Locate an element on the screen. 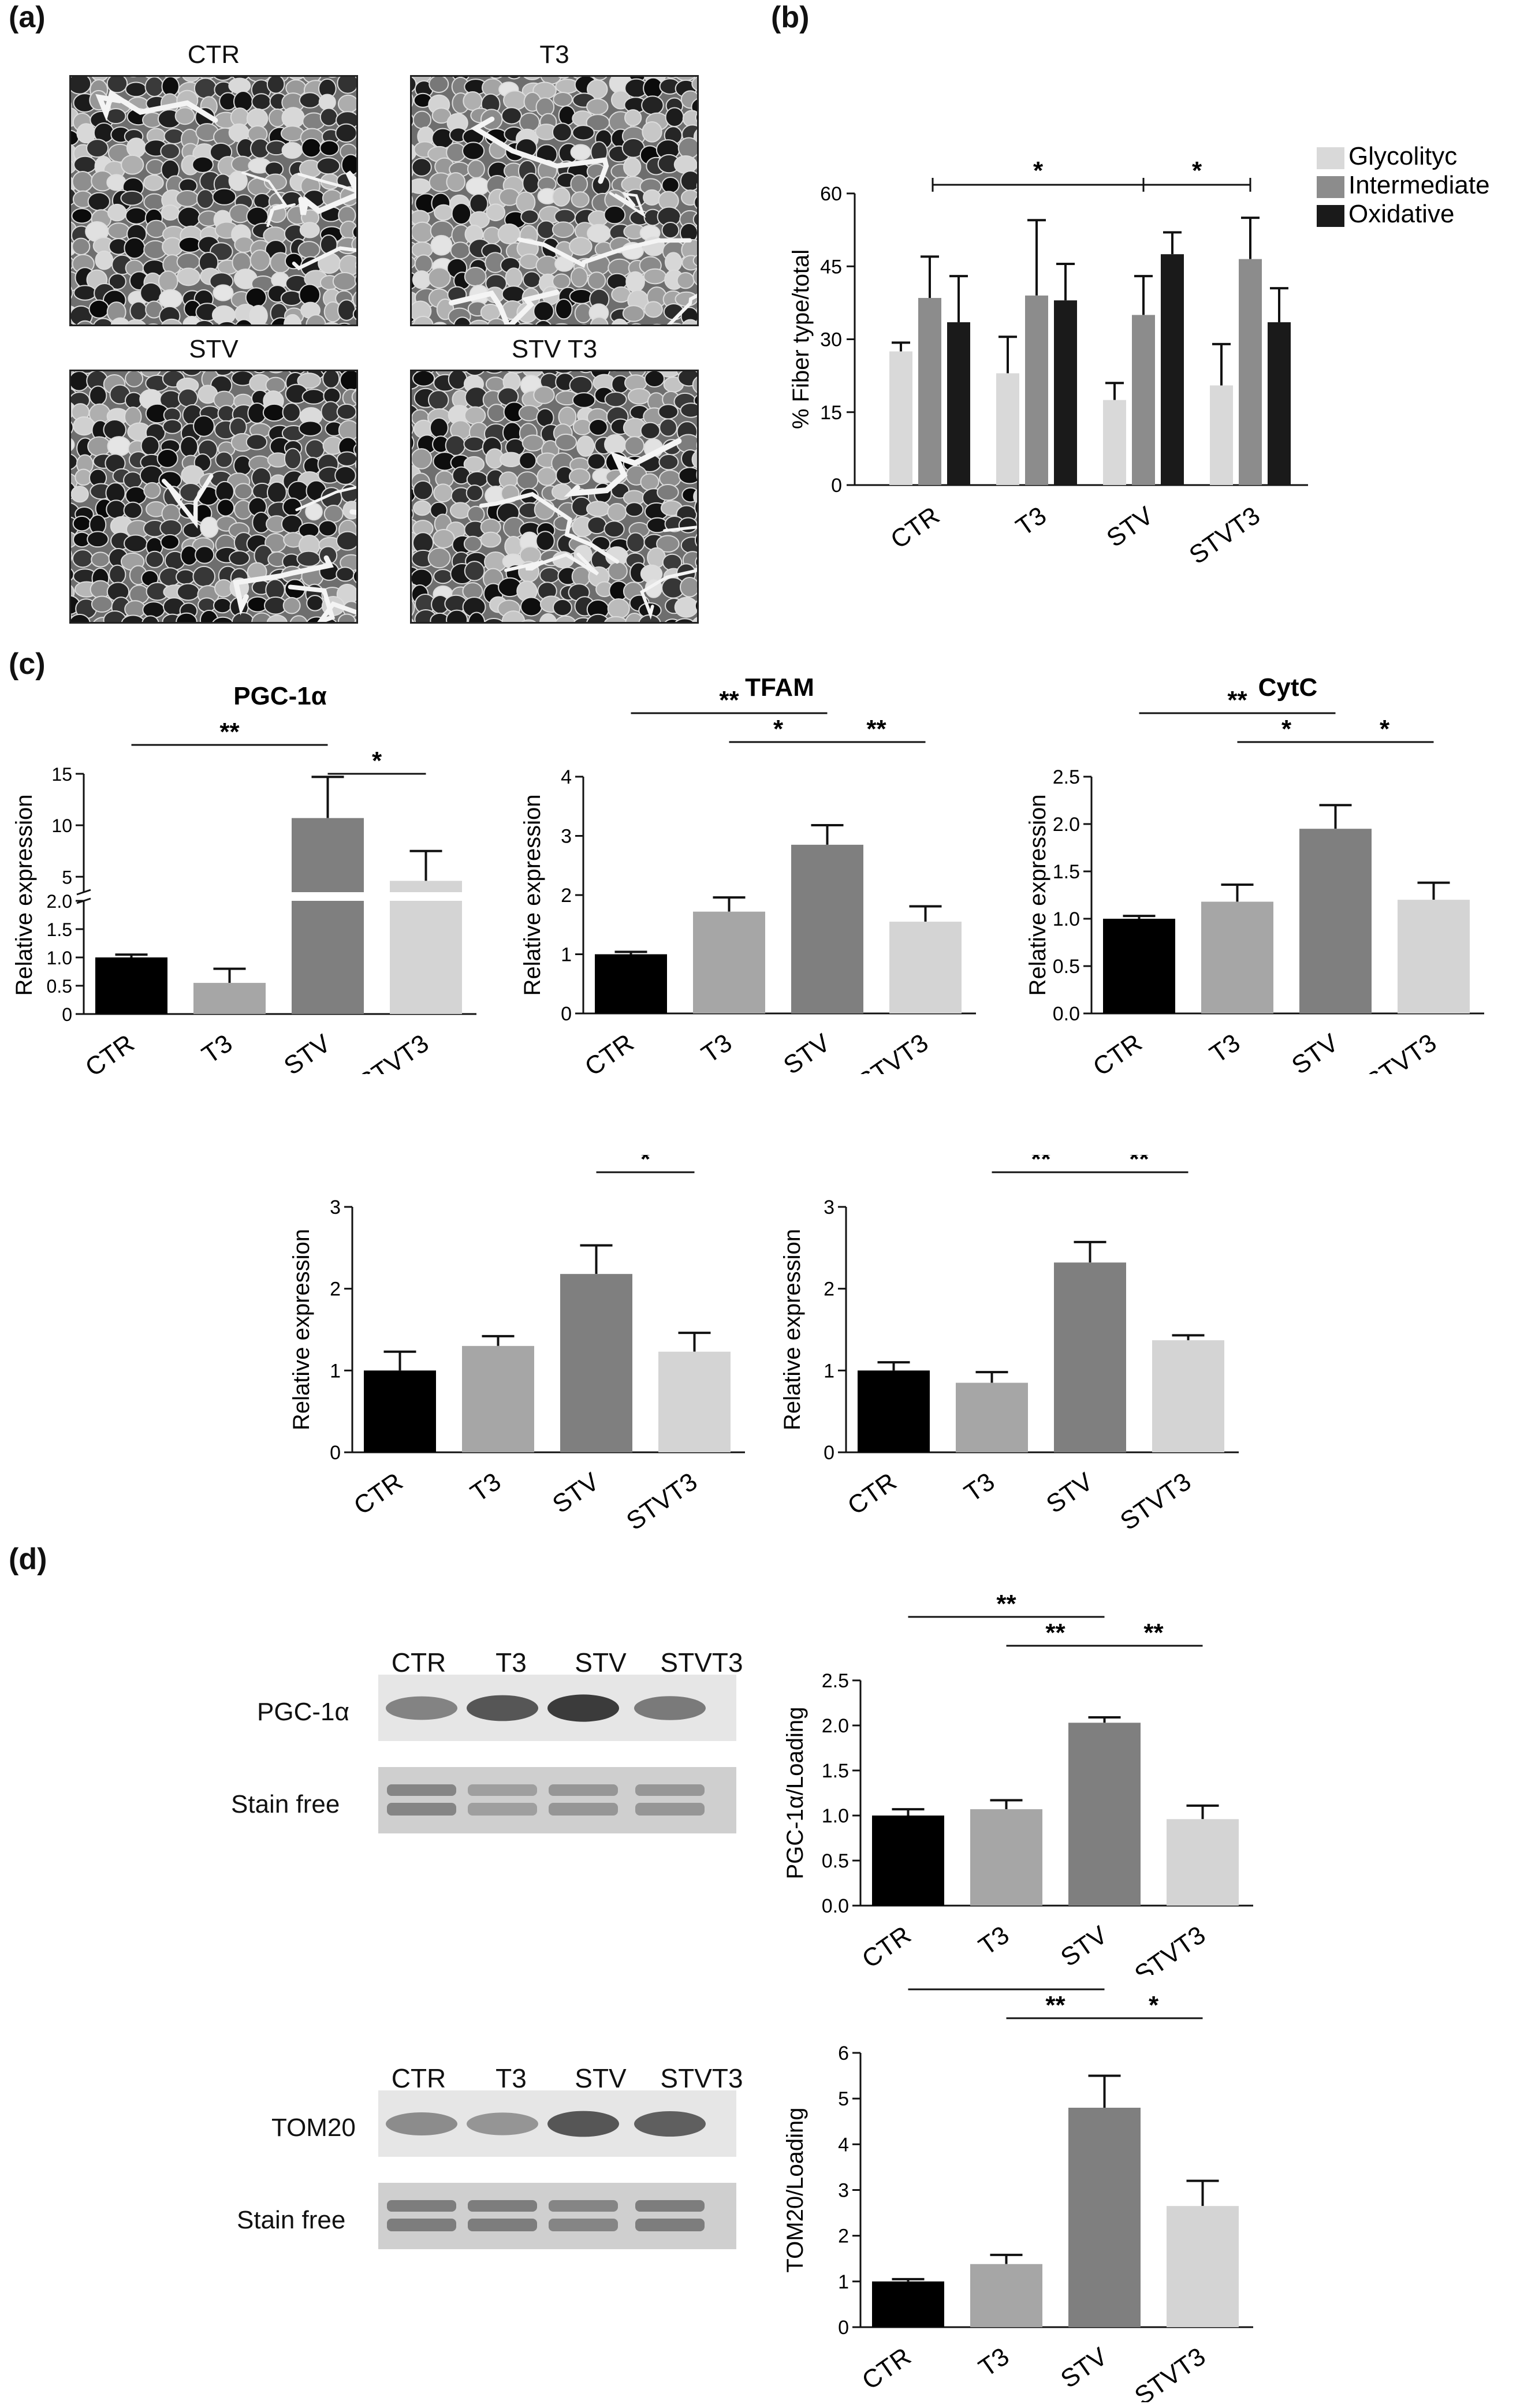 The height and width of the screenshot is (2408, 1535). blot1-lane-label-ctr: CTR is located at coordinates (418, 1662).